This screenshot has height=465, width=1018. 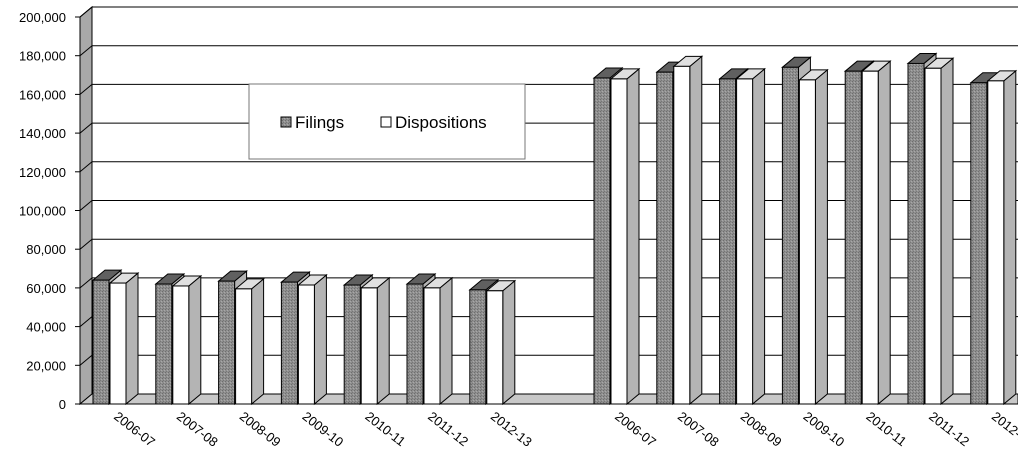 What do you see at coordinates (42, 211) in the screenshot?
I see `y-tick-label: 100,000` at bounding box center [42, 211].